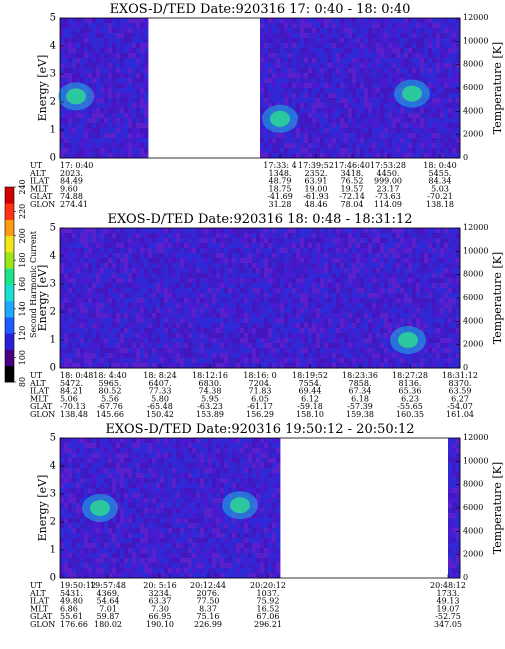 This screenshot has height=649, width=505. Describe the element at coordinates (475, 250) in the screenshot. I see `y2-tick-label: 10000` at that location.